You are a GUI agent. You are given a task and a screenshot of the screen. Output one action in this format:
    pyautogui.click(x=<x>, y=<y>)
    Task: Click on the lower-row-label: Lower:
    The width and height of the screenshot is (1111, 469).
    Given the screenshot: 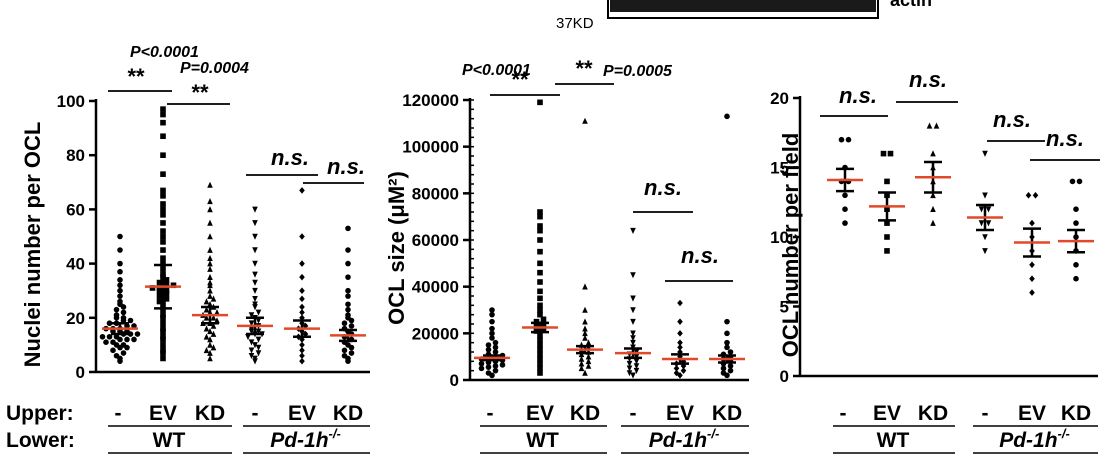 What is the action you would take?
    pyautogui.click(x=40, y=440)
    